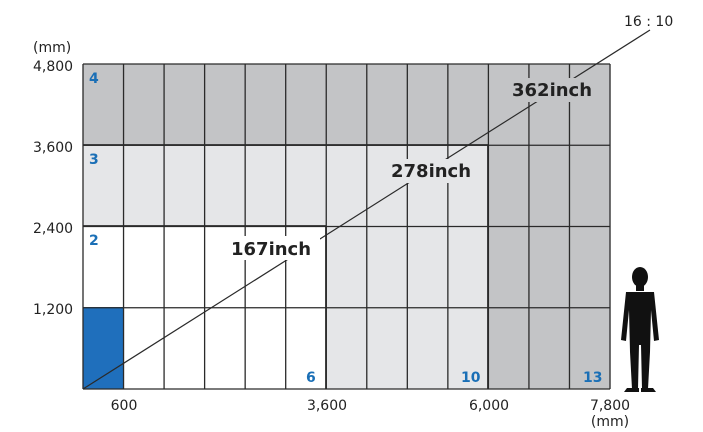 This screenshot has height=432, width=703. Describe the element at coordinates (53, 229) in the screenshot. I see `y-tick-2400: 2,400` at that location.